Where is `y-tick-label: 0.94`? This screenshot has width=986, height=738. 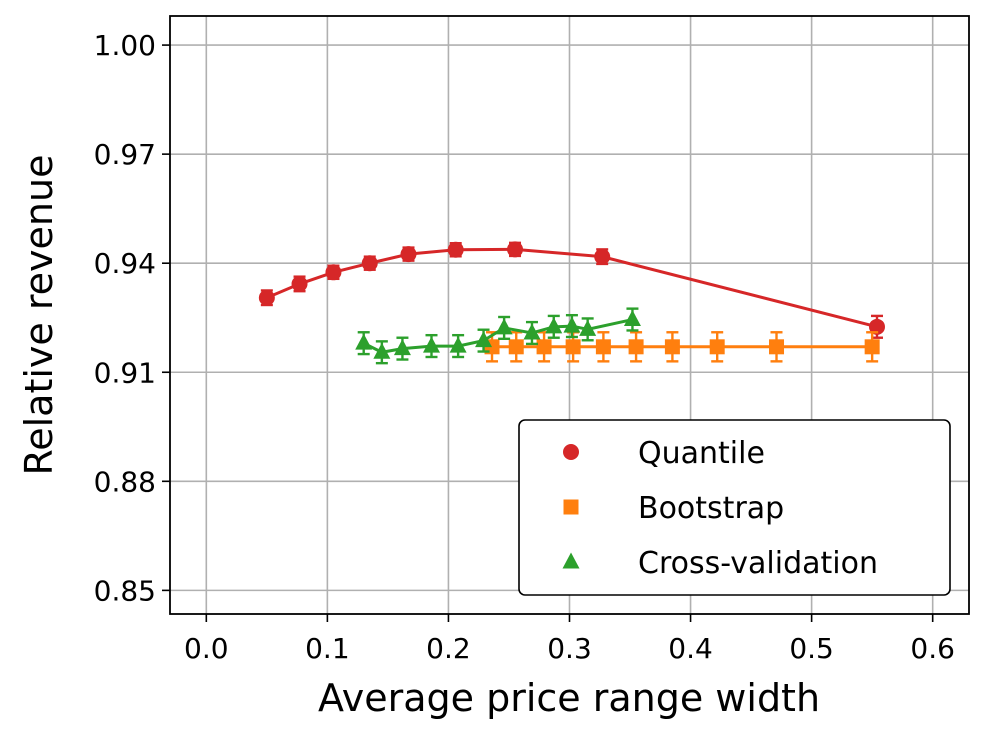
y-tick-label: 0.94 is located at coordinates (125, 263).